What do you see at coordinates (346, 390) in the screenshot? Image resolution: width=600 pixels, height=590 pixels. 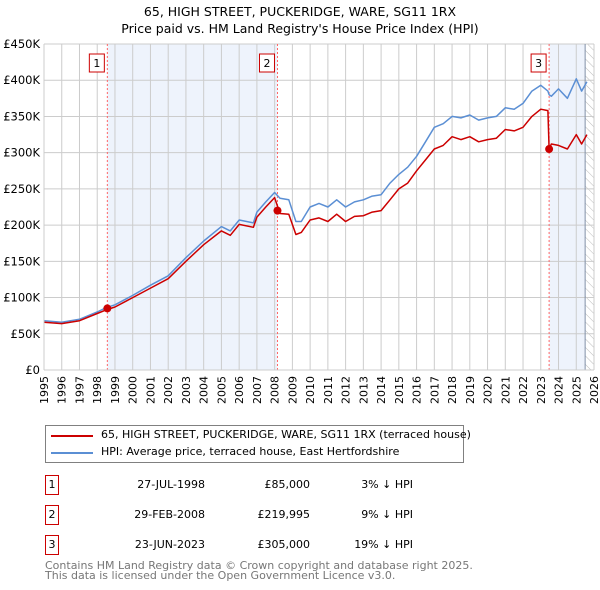 I see `x-tick-label: 2012` at bounding box center [346, 390].